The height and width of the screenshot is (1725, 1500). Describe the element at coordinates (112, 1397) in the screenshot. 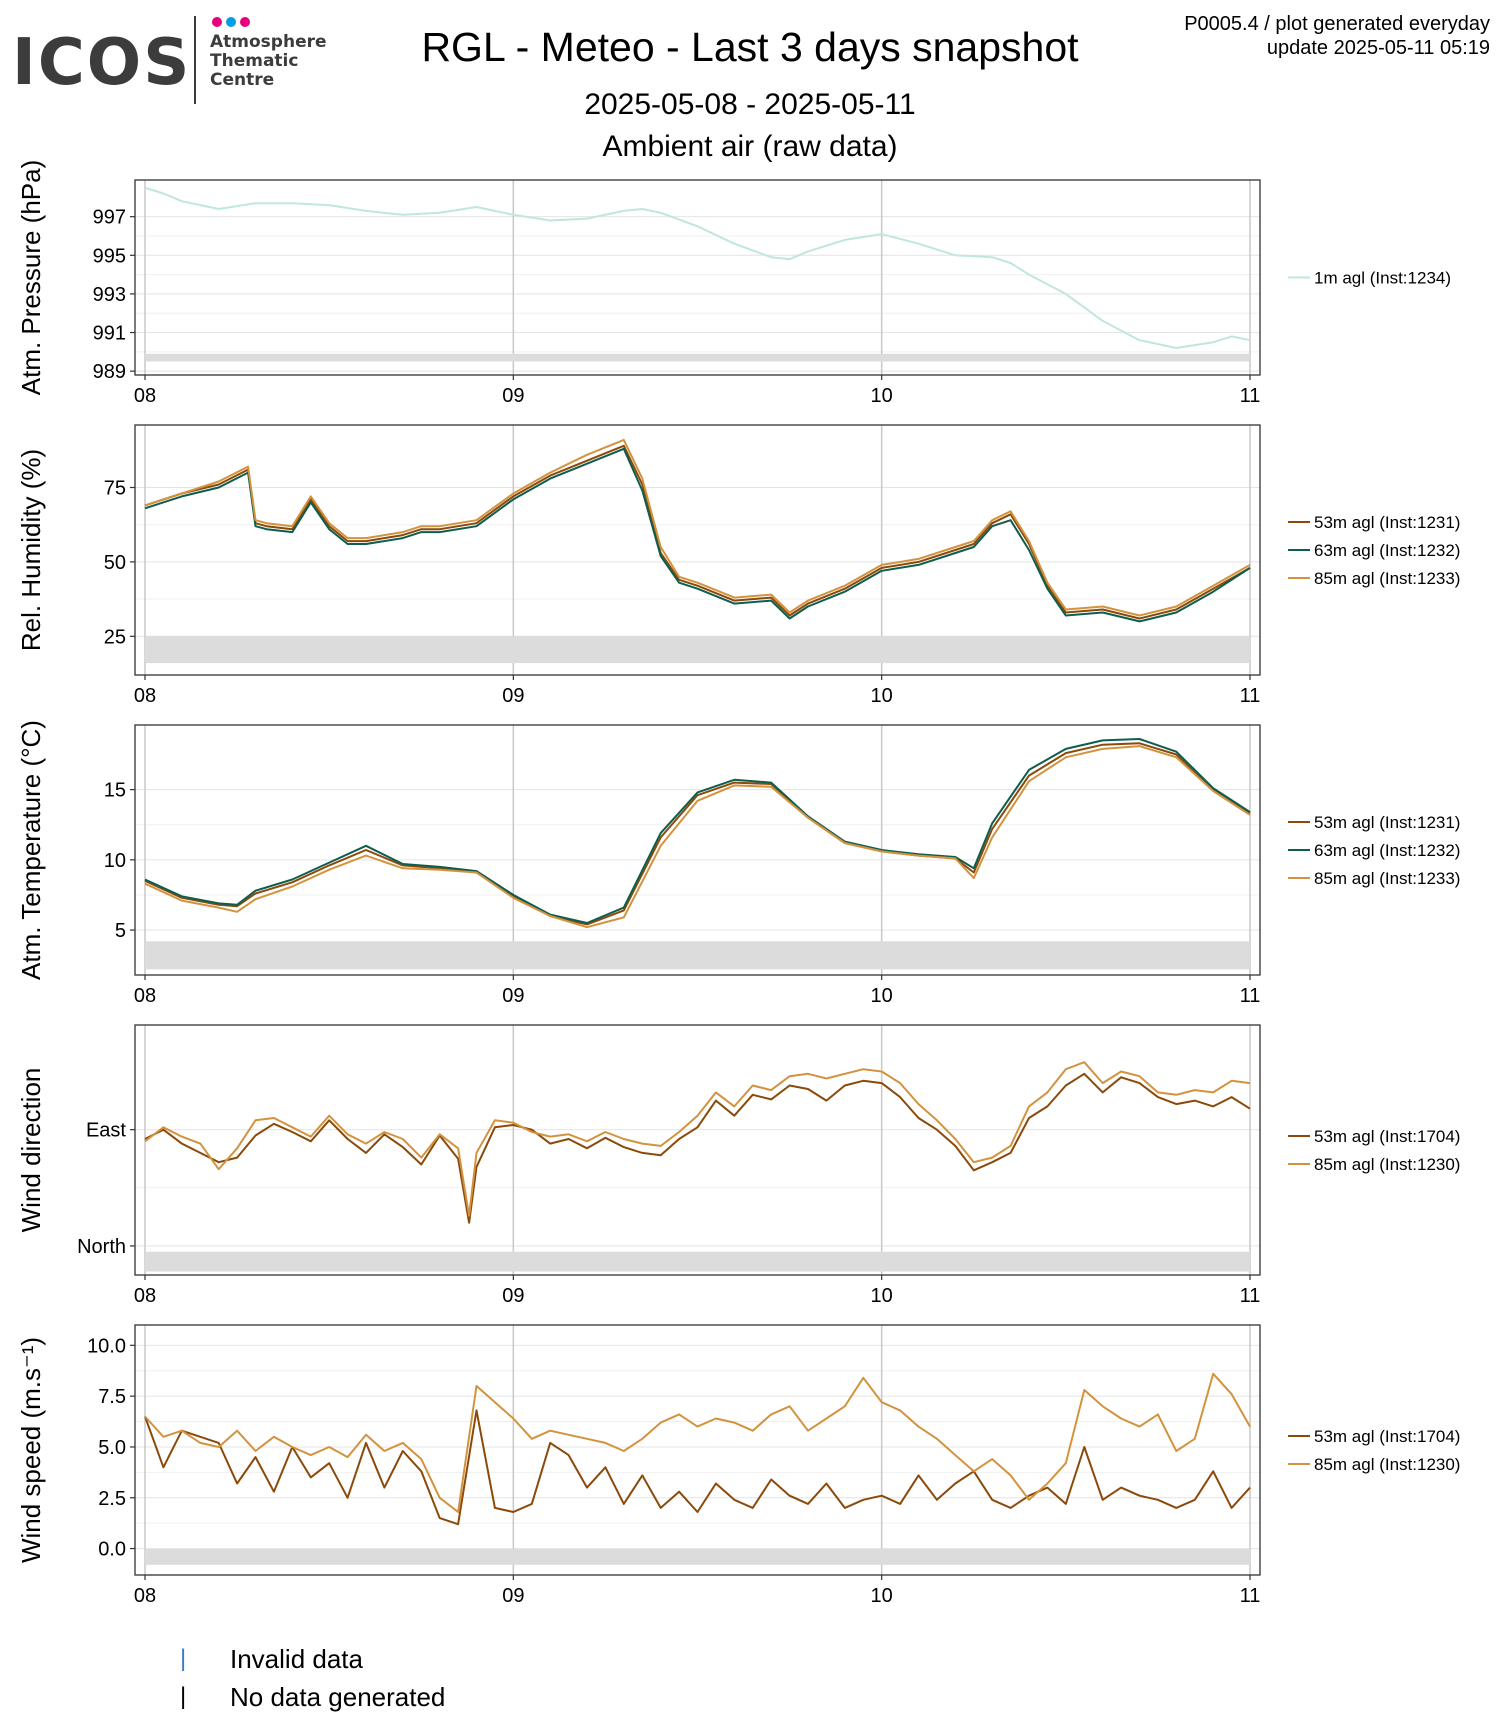

I see `y-tick-label: 7.5` at that location.